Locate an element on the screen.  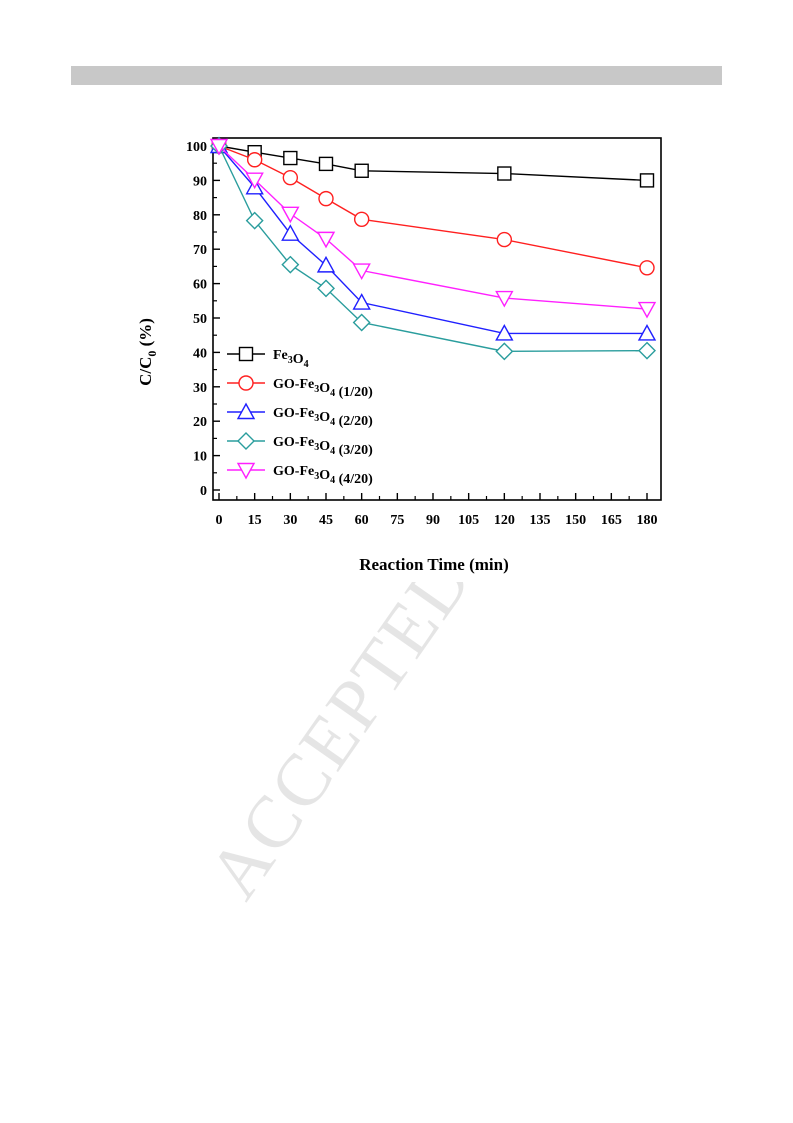
x-tick-label: 165 is located at coordinates (611, 520).